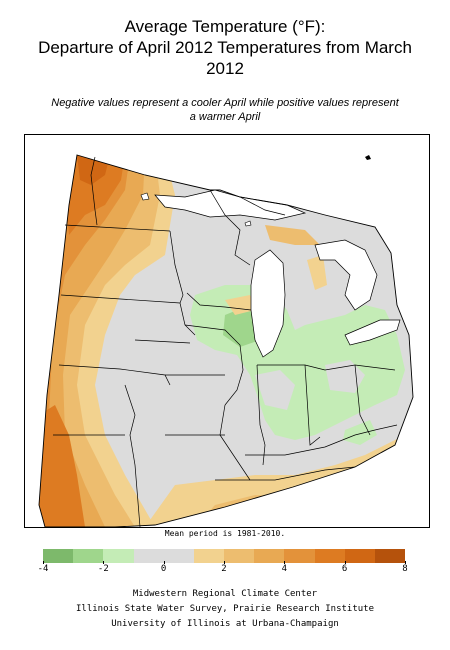  Describe the element at coordinates (344, 569) in the screenshot. I see `legend-tick-label: 6` at that location.